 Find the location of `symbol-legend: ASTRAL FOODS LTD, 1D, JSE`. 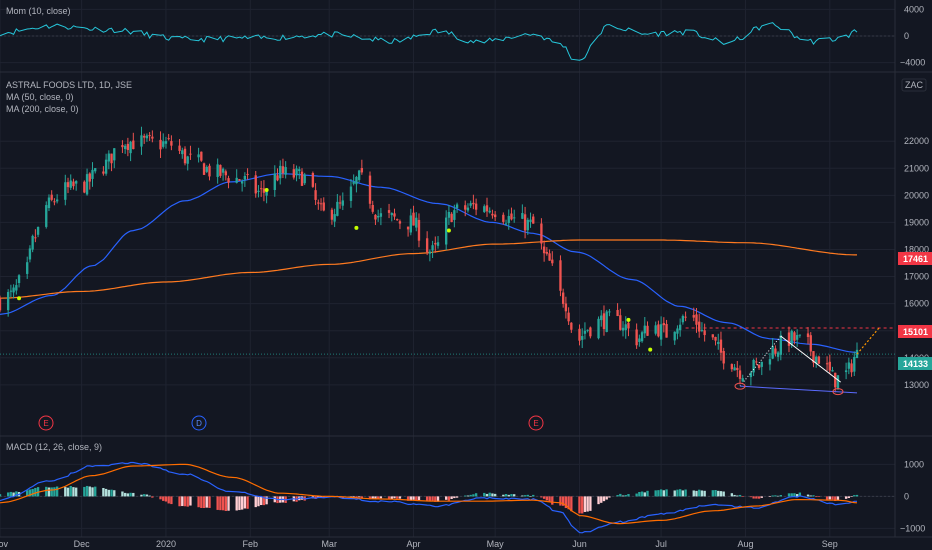

symbol-legend: ASTRAL FOODS LTD, 1D, JSE is located at coordinates (69, 85).